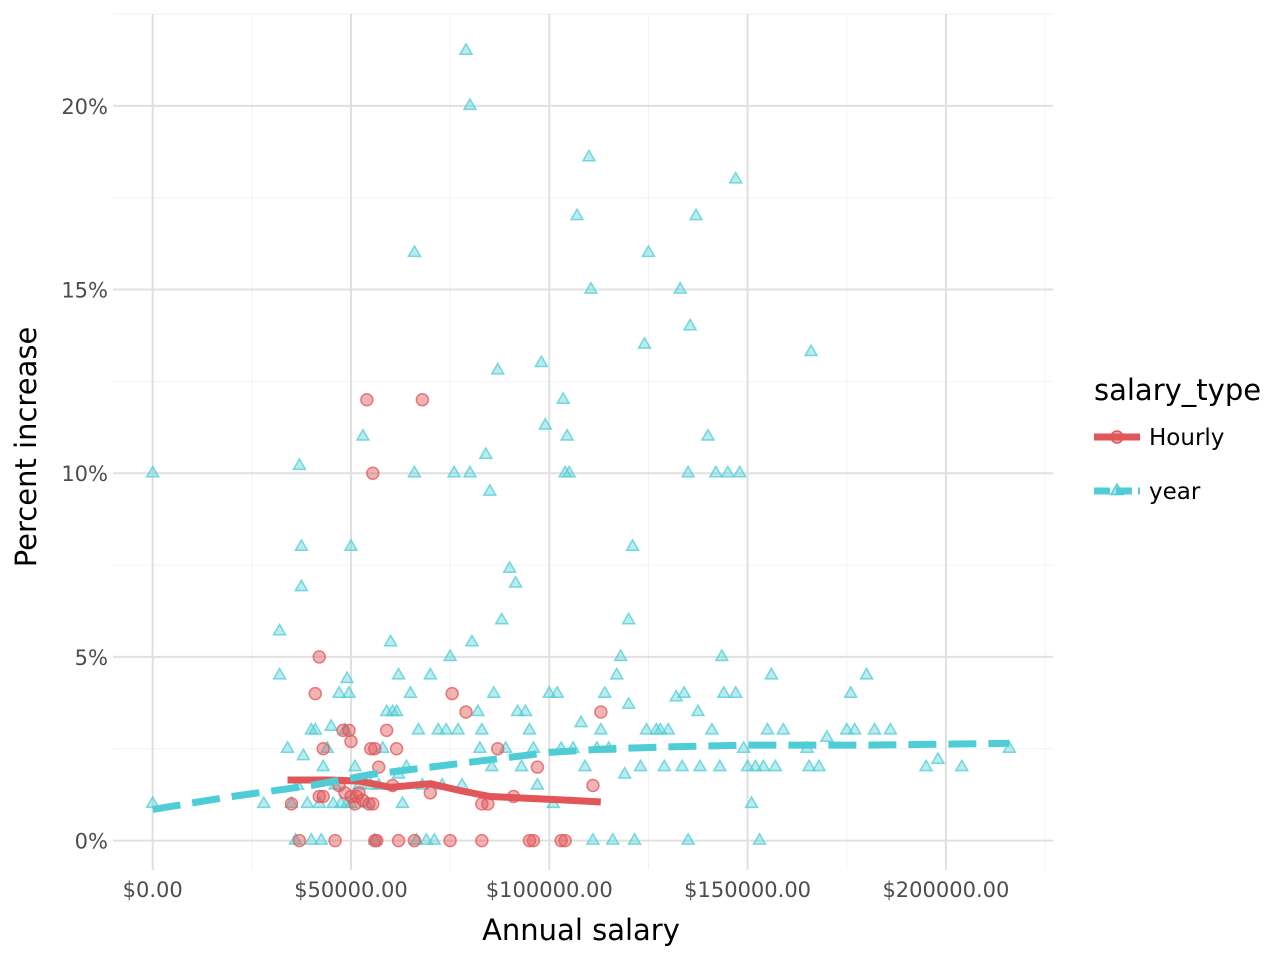 This screenshot has height=960, width=1280. What do you see at coordinates (945, 890) in the screenshot?
I see `x-tick-label: $200000.00` at bounding box center [945, 890].